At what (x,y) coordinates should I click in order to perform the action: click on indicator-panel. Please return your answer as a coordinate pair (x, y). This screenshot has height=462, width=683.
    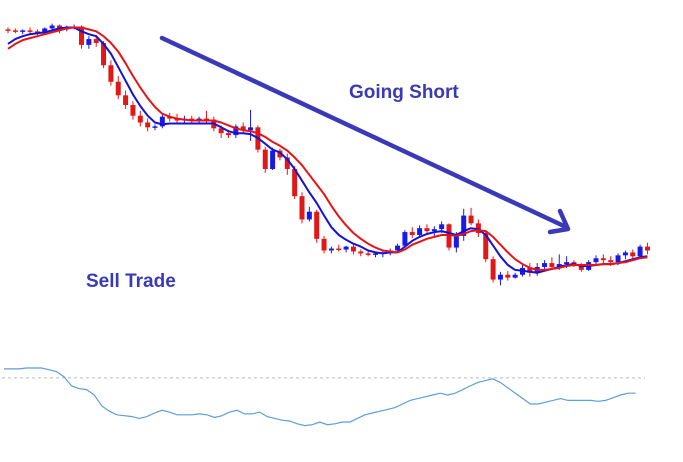
    Looking at the image, I should click on (323, 397).